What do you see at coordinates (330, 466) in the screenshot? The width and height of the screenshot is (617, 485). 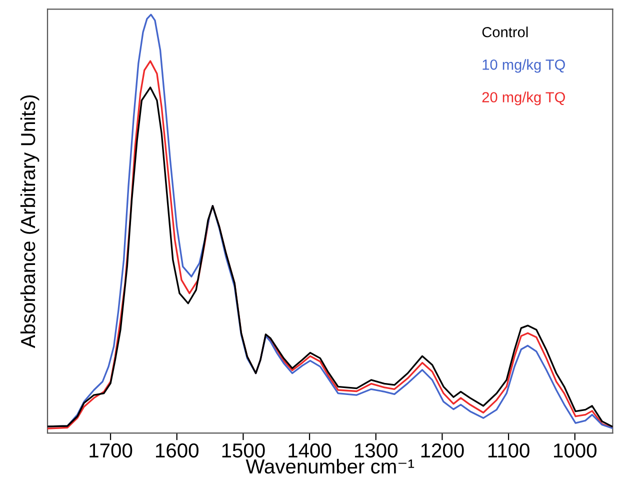 I see `x-axis-title: Wavenumber cm⁻¹` at bounding box center [330, 466].